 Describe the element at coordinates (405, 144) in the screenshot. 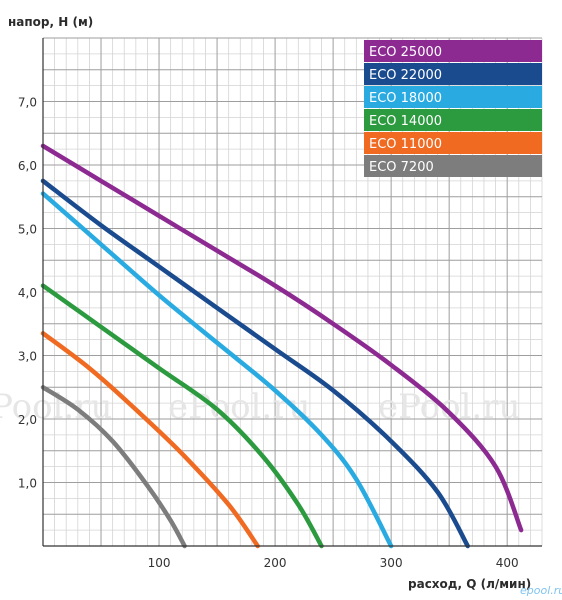

I see `legend-label: ECO 11000` at that location.